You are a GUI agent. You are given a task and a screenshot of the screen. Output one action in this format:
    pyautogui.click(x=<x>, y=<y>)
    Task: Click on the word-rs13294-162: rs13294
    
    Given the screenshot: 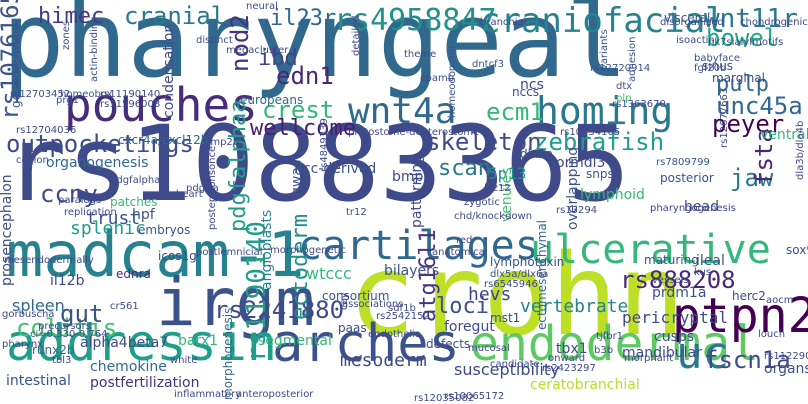 What is the action you would take?
    pyautogui.click(x=577, y=210)
    